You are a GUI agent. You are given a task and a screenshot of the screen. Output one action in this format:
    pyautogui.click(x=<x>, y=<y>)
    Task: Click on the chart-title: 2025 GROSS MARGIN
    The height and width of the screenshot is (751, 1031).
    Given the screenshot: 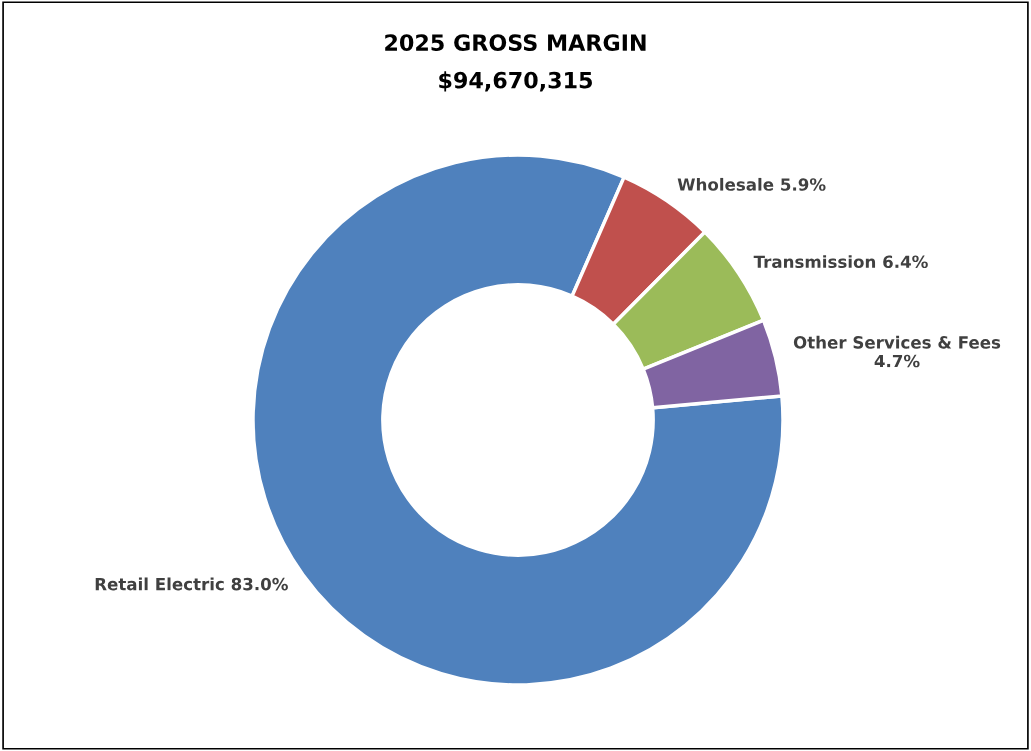 What is the action you would take?
    pyautogui.click(x=515, y=42)
    